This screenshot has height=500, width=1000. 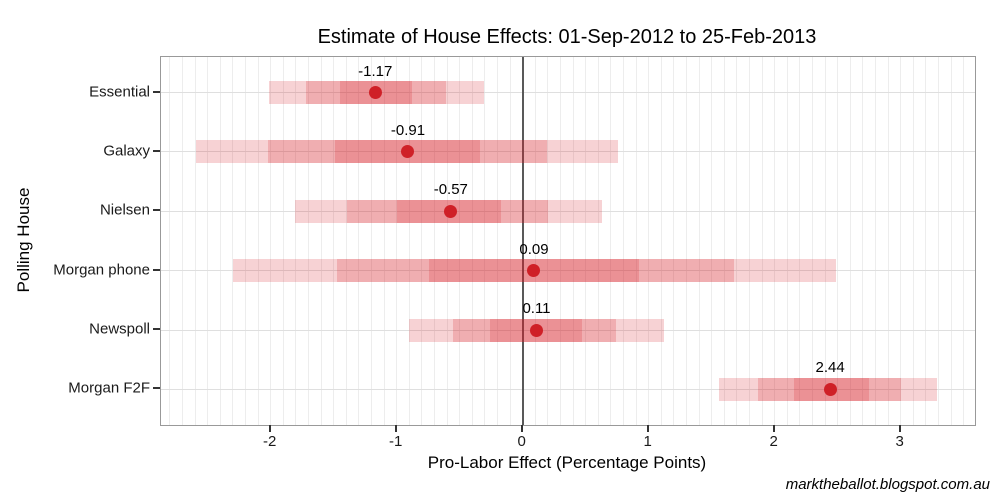 I want to click on watermark-text: marktheballot.blogspot.com.au, so click(x=887, y=484).